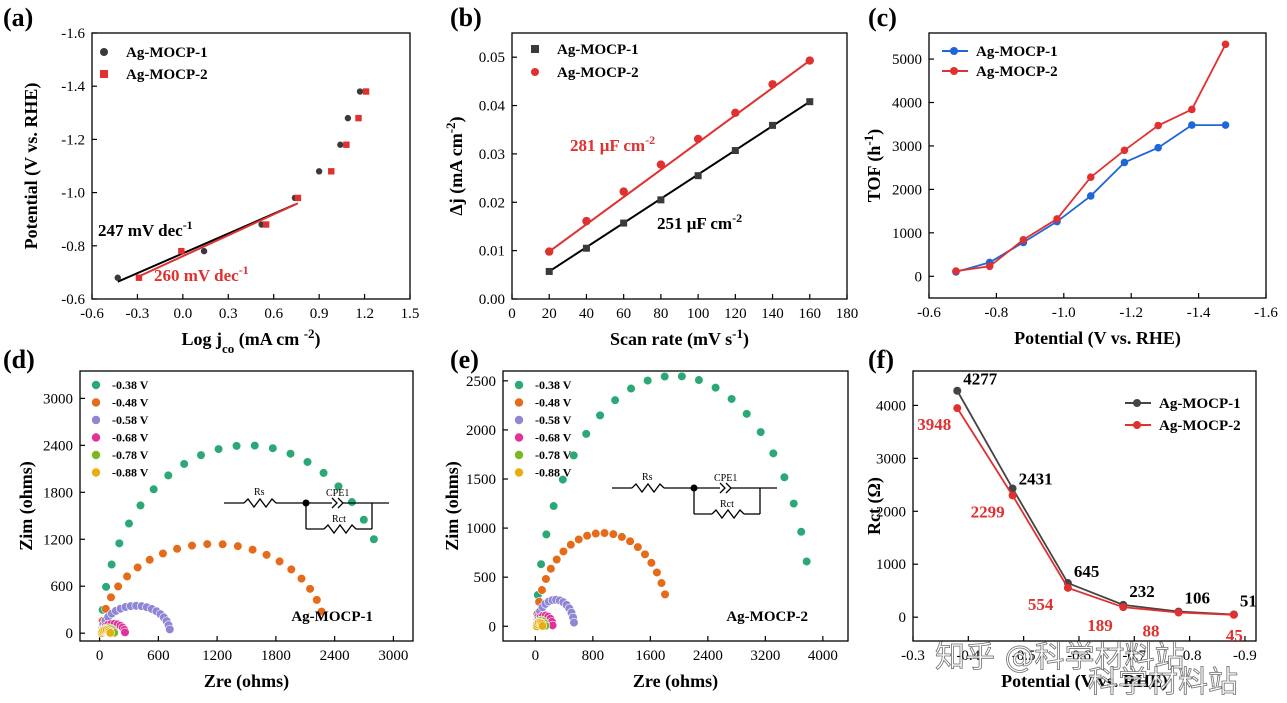 The height and width of the screenshot is (703, 1287). What do you see at coordinates (593, 656) in the screenshot?
I see `x-tick-label: 800` at bounding box center [593, 656].